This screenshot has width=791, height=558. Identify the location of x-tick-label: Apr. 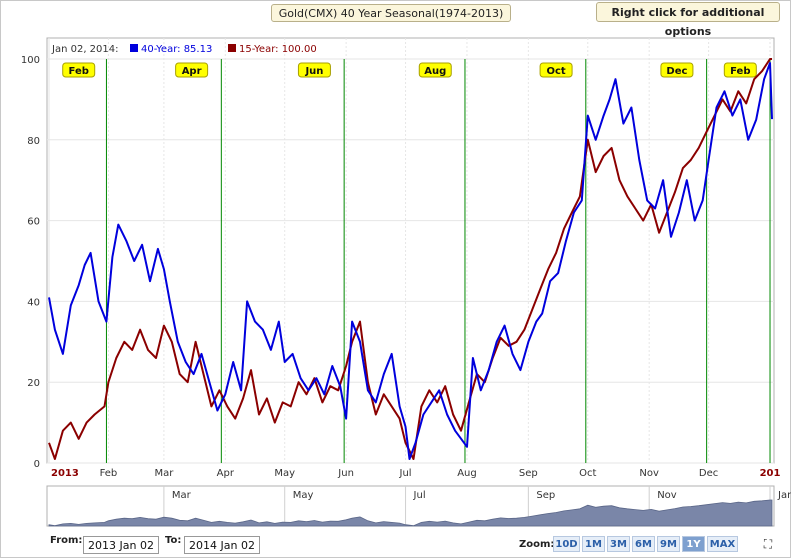
(226, 473).